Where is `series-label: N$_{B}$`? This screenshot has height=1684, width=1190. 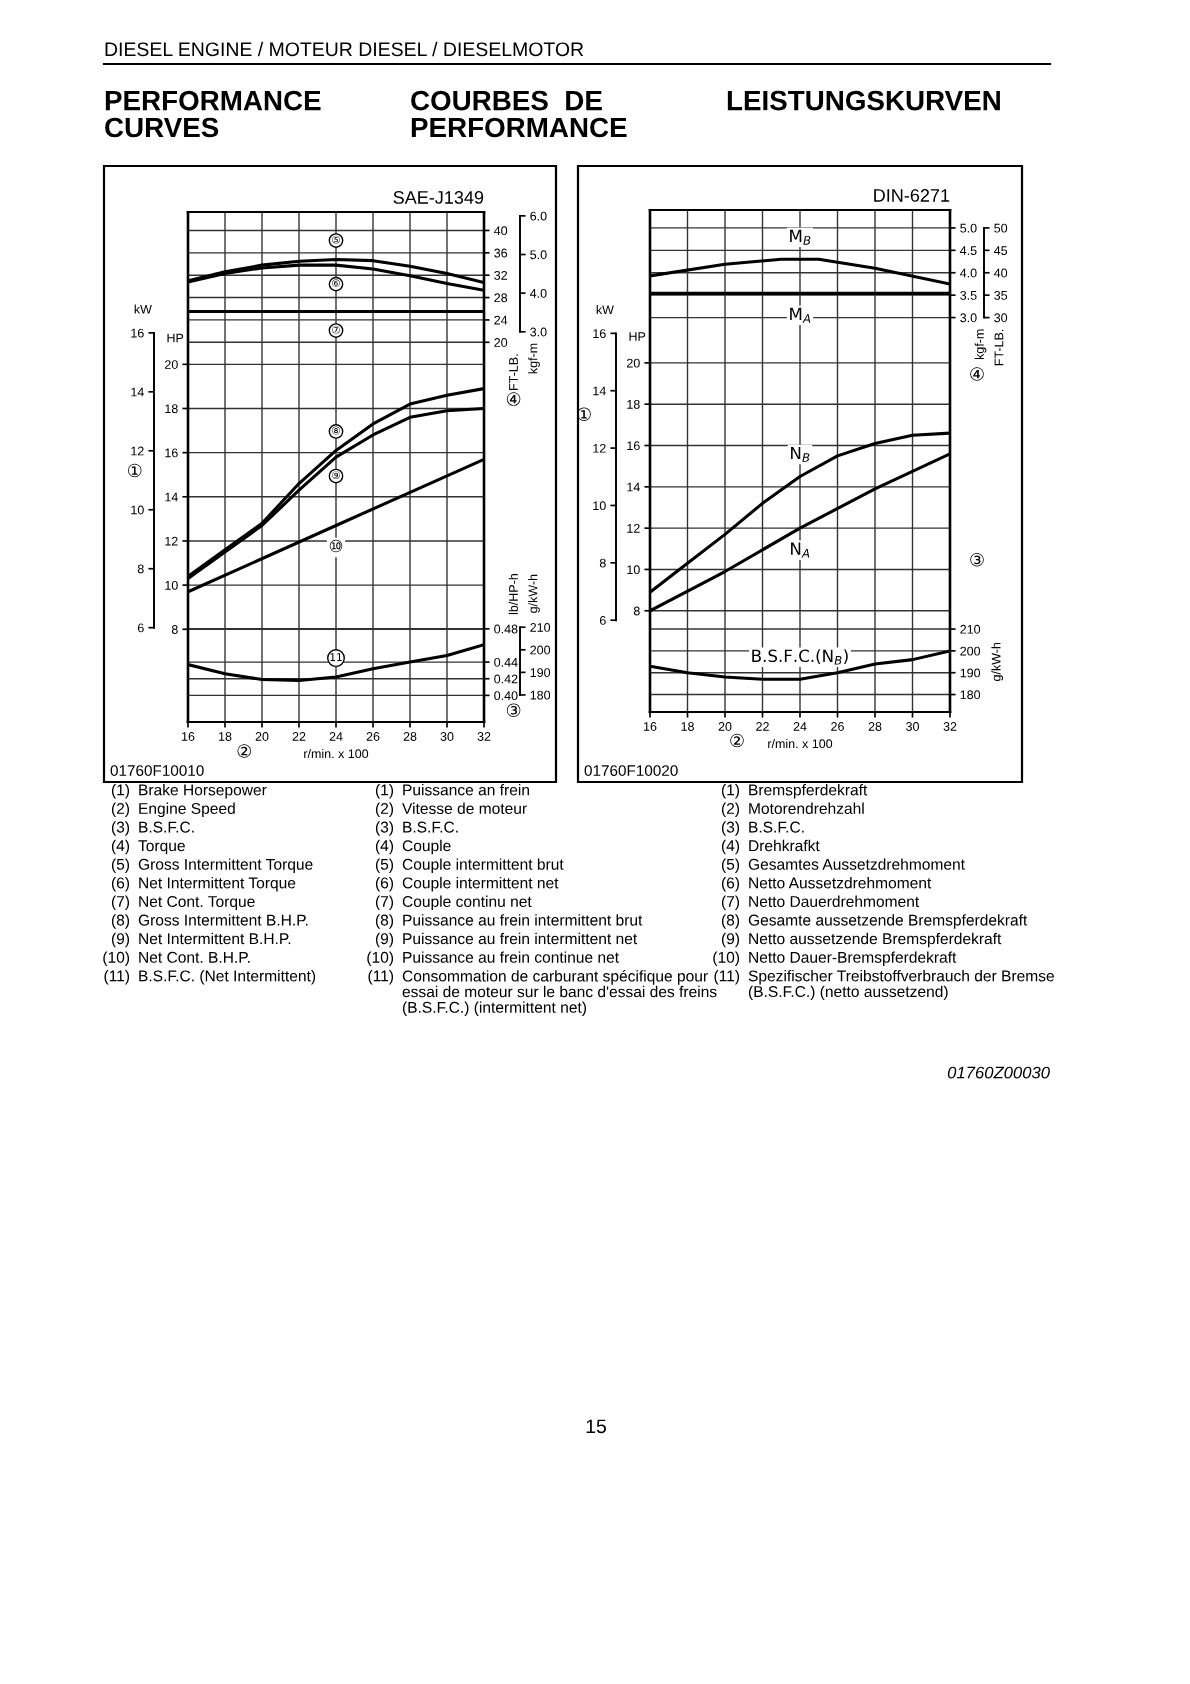 series-label: N$_{B}$ is located at coordinates (800, 454).